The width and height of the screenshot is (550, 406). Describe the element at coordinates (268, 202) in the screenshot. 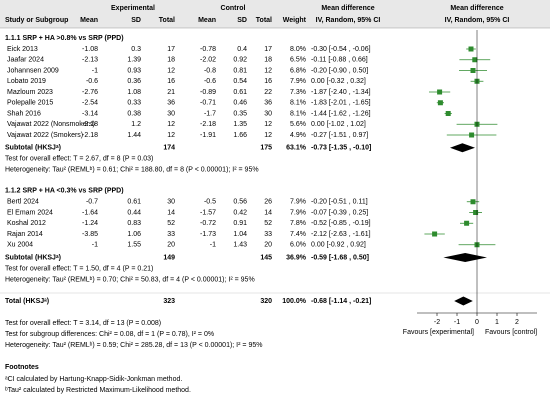

I see `cell: 26` at that location.